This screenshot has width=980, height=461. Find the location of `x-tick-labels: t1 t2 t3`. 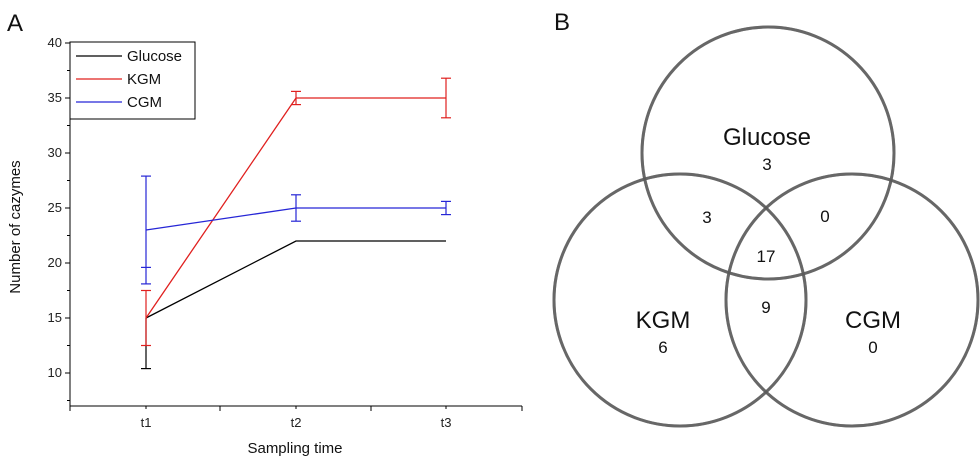

x-tick-labels: t1 t2 t3 is located at coordinates (296, 422).